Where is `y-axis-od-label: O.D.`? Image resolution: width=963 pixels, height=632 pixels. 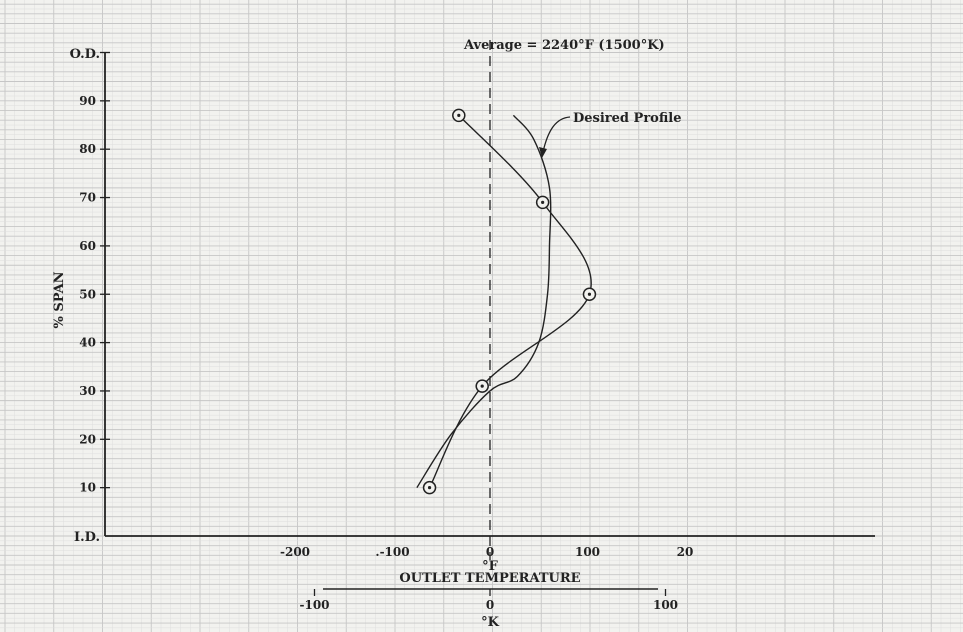
y-axis-od-label: O.D. is located at coordinates (85, 54).